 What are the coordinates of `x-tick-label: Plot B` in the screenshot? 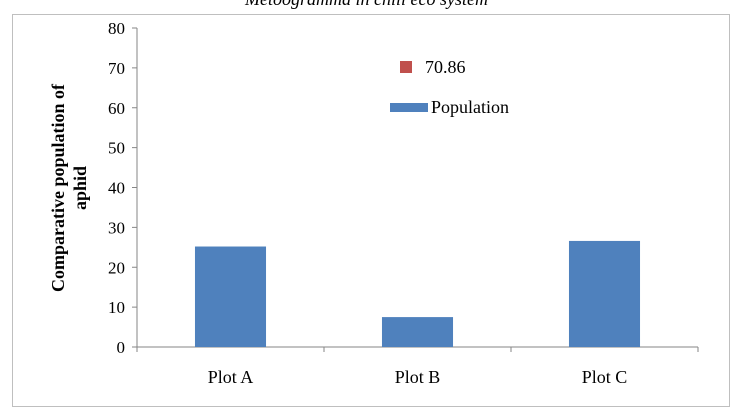 It's located at (418, 377).